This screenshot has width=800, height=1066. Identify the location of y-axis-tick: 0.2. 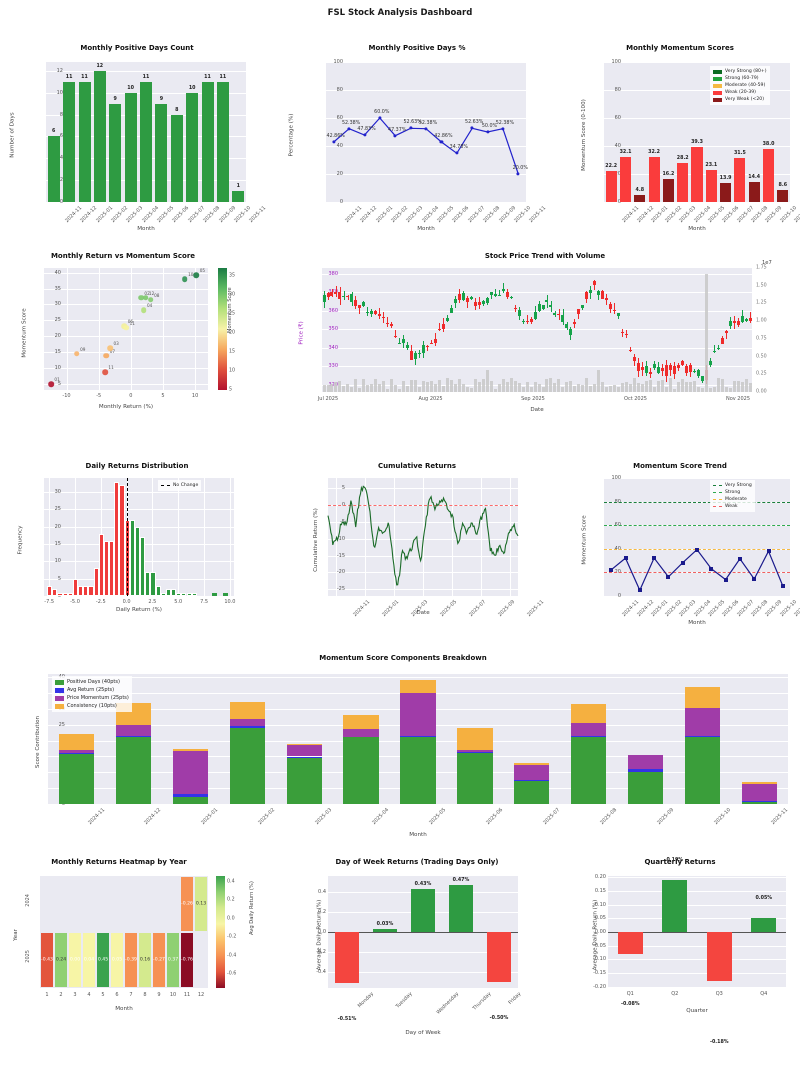
(322, 912).